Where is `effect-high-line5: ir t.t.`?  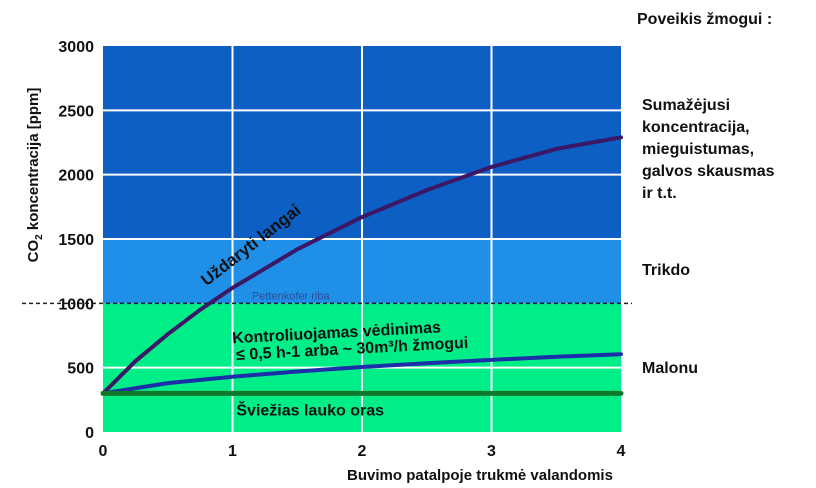
effect-high-line5: ir t.t. is located at coordinates (659, 193).